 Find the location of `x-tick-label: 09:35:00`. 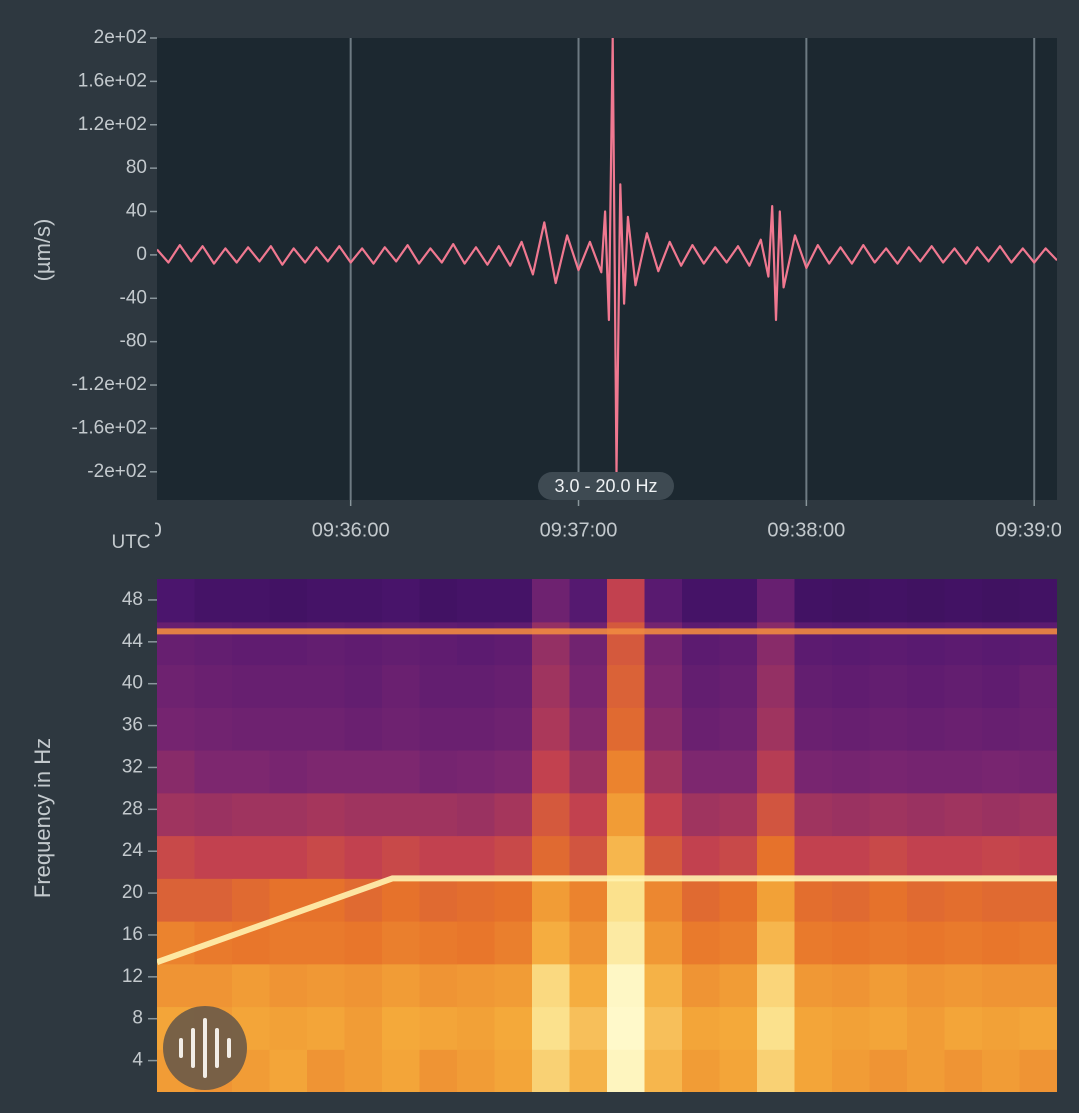

x-tick-label: 09:35:00 is located at coordinates (123, 530).